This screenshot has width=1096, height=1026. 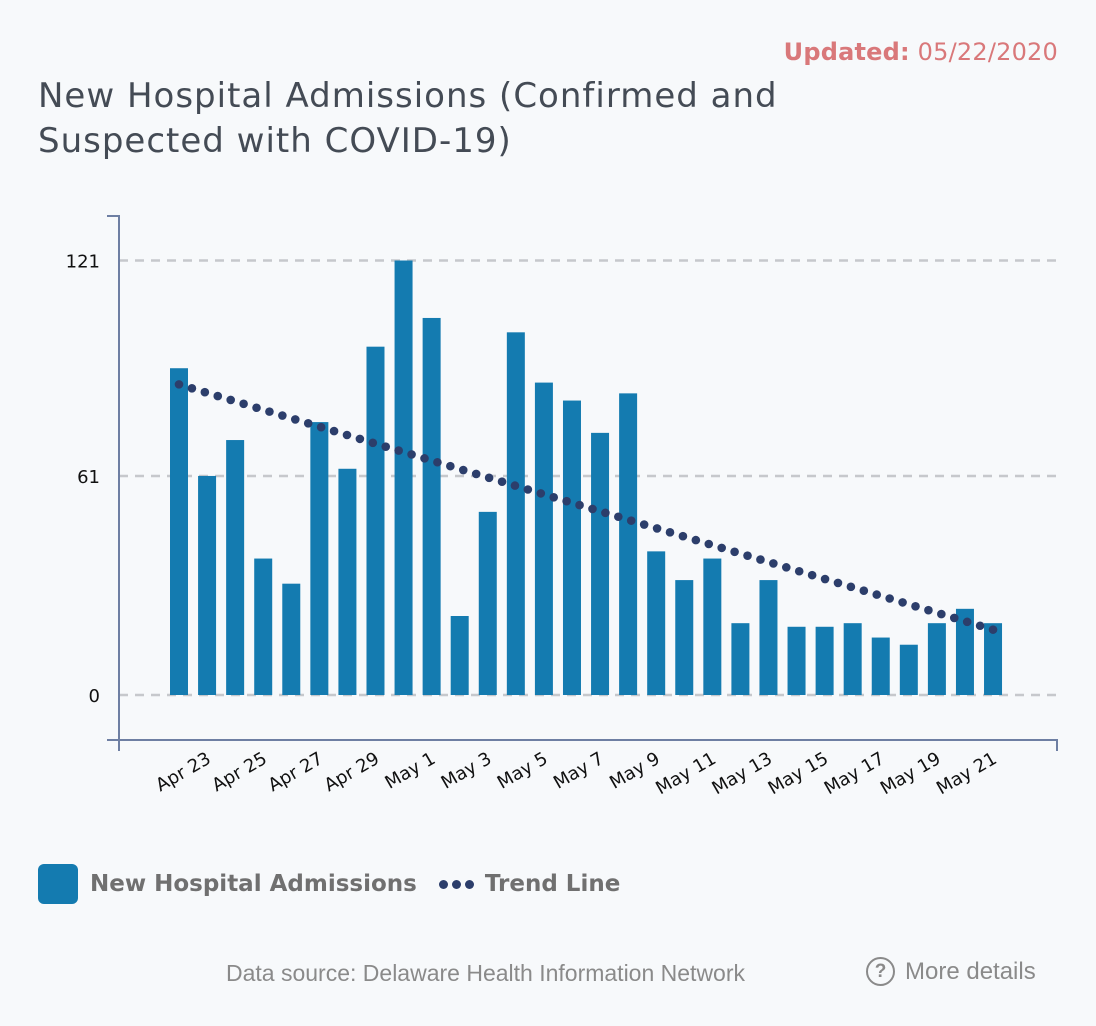 What do you see at coordinates (352, 772) in the screenshot?
I see `x-tick-label: Apr 29` at bounding box center [352, 772].